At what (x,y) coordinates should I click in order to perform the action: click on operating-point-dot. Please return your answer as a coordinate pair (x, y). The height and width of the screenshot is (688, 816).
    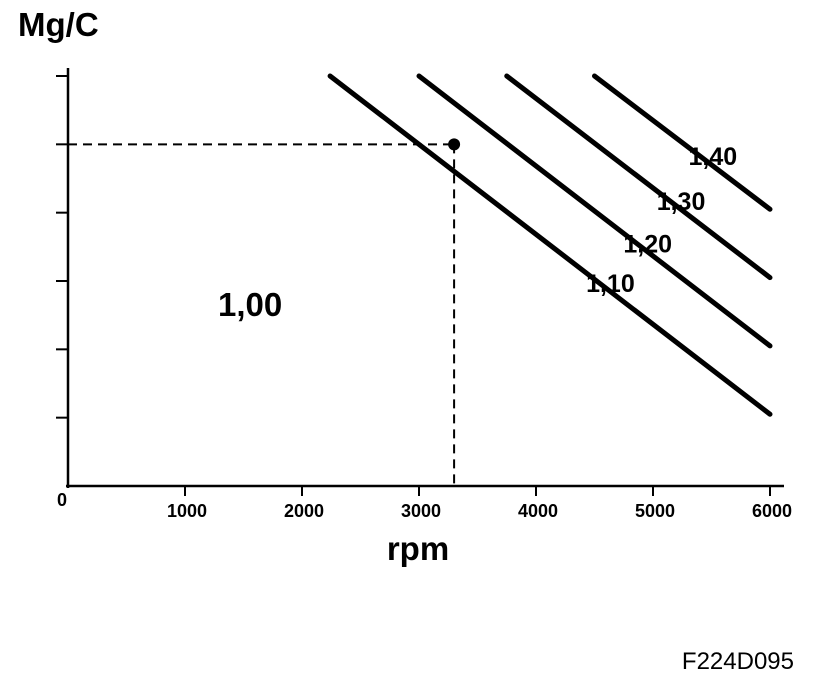
    Looking at the image, I should click on (454, 144).